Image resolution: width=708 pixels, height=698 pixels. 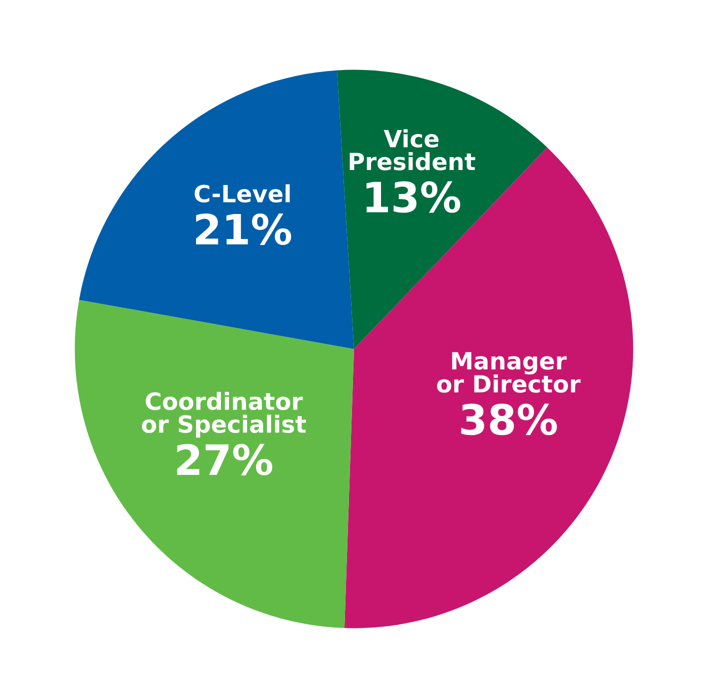 What do you see at coordinates (413, 149) in the screenshot?
I see `slice-label: Vice President` at bounding box center [413, 149].